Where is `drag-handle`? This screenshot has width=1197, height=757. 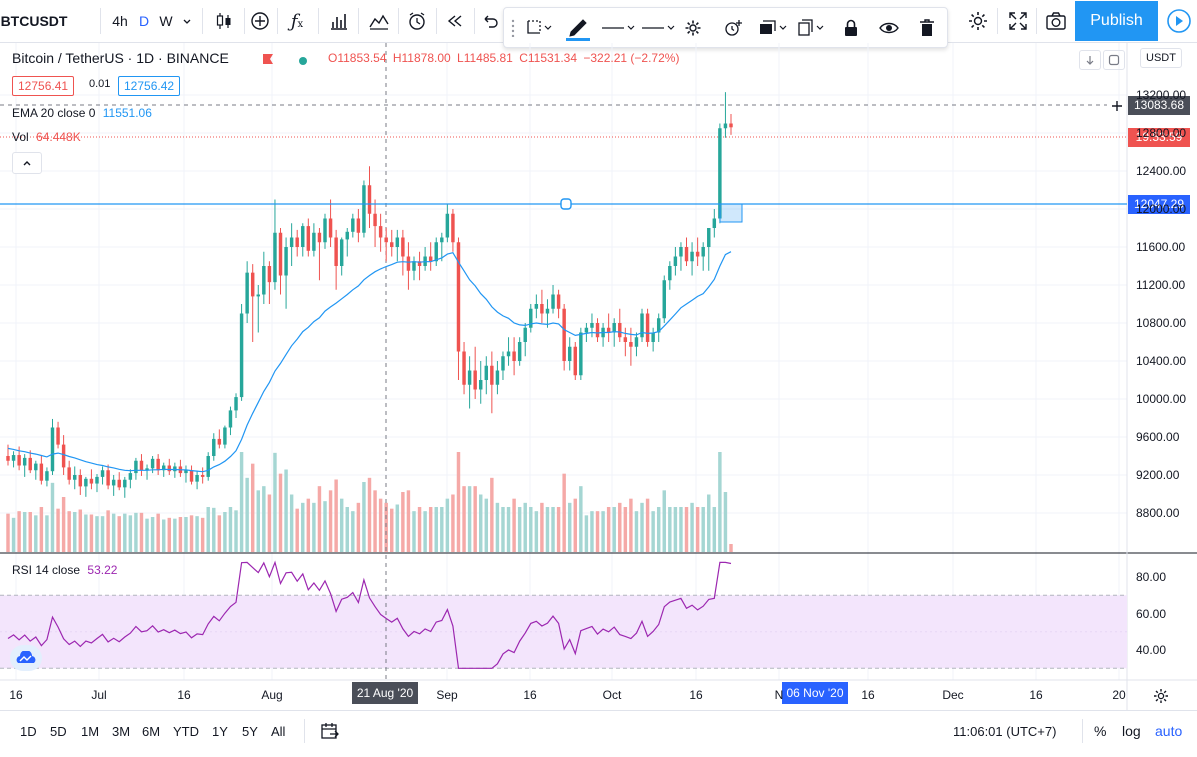 drag-handle is located at coordinates (513, 27).